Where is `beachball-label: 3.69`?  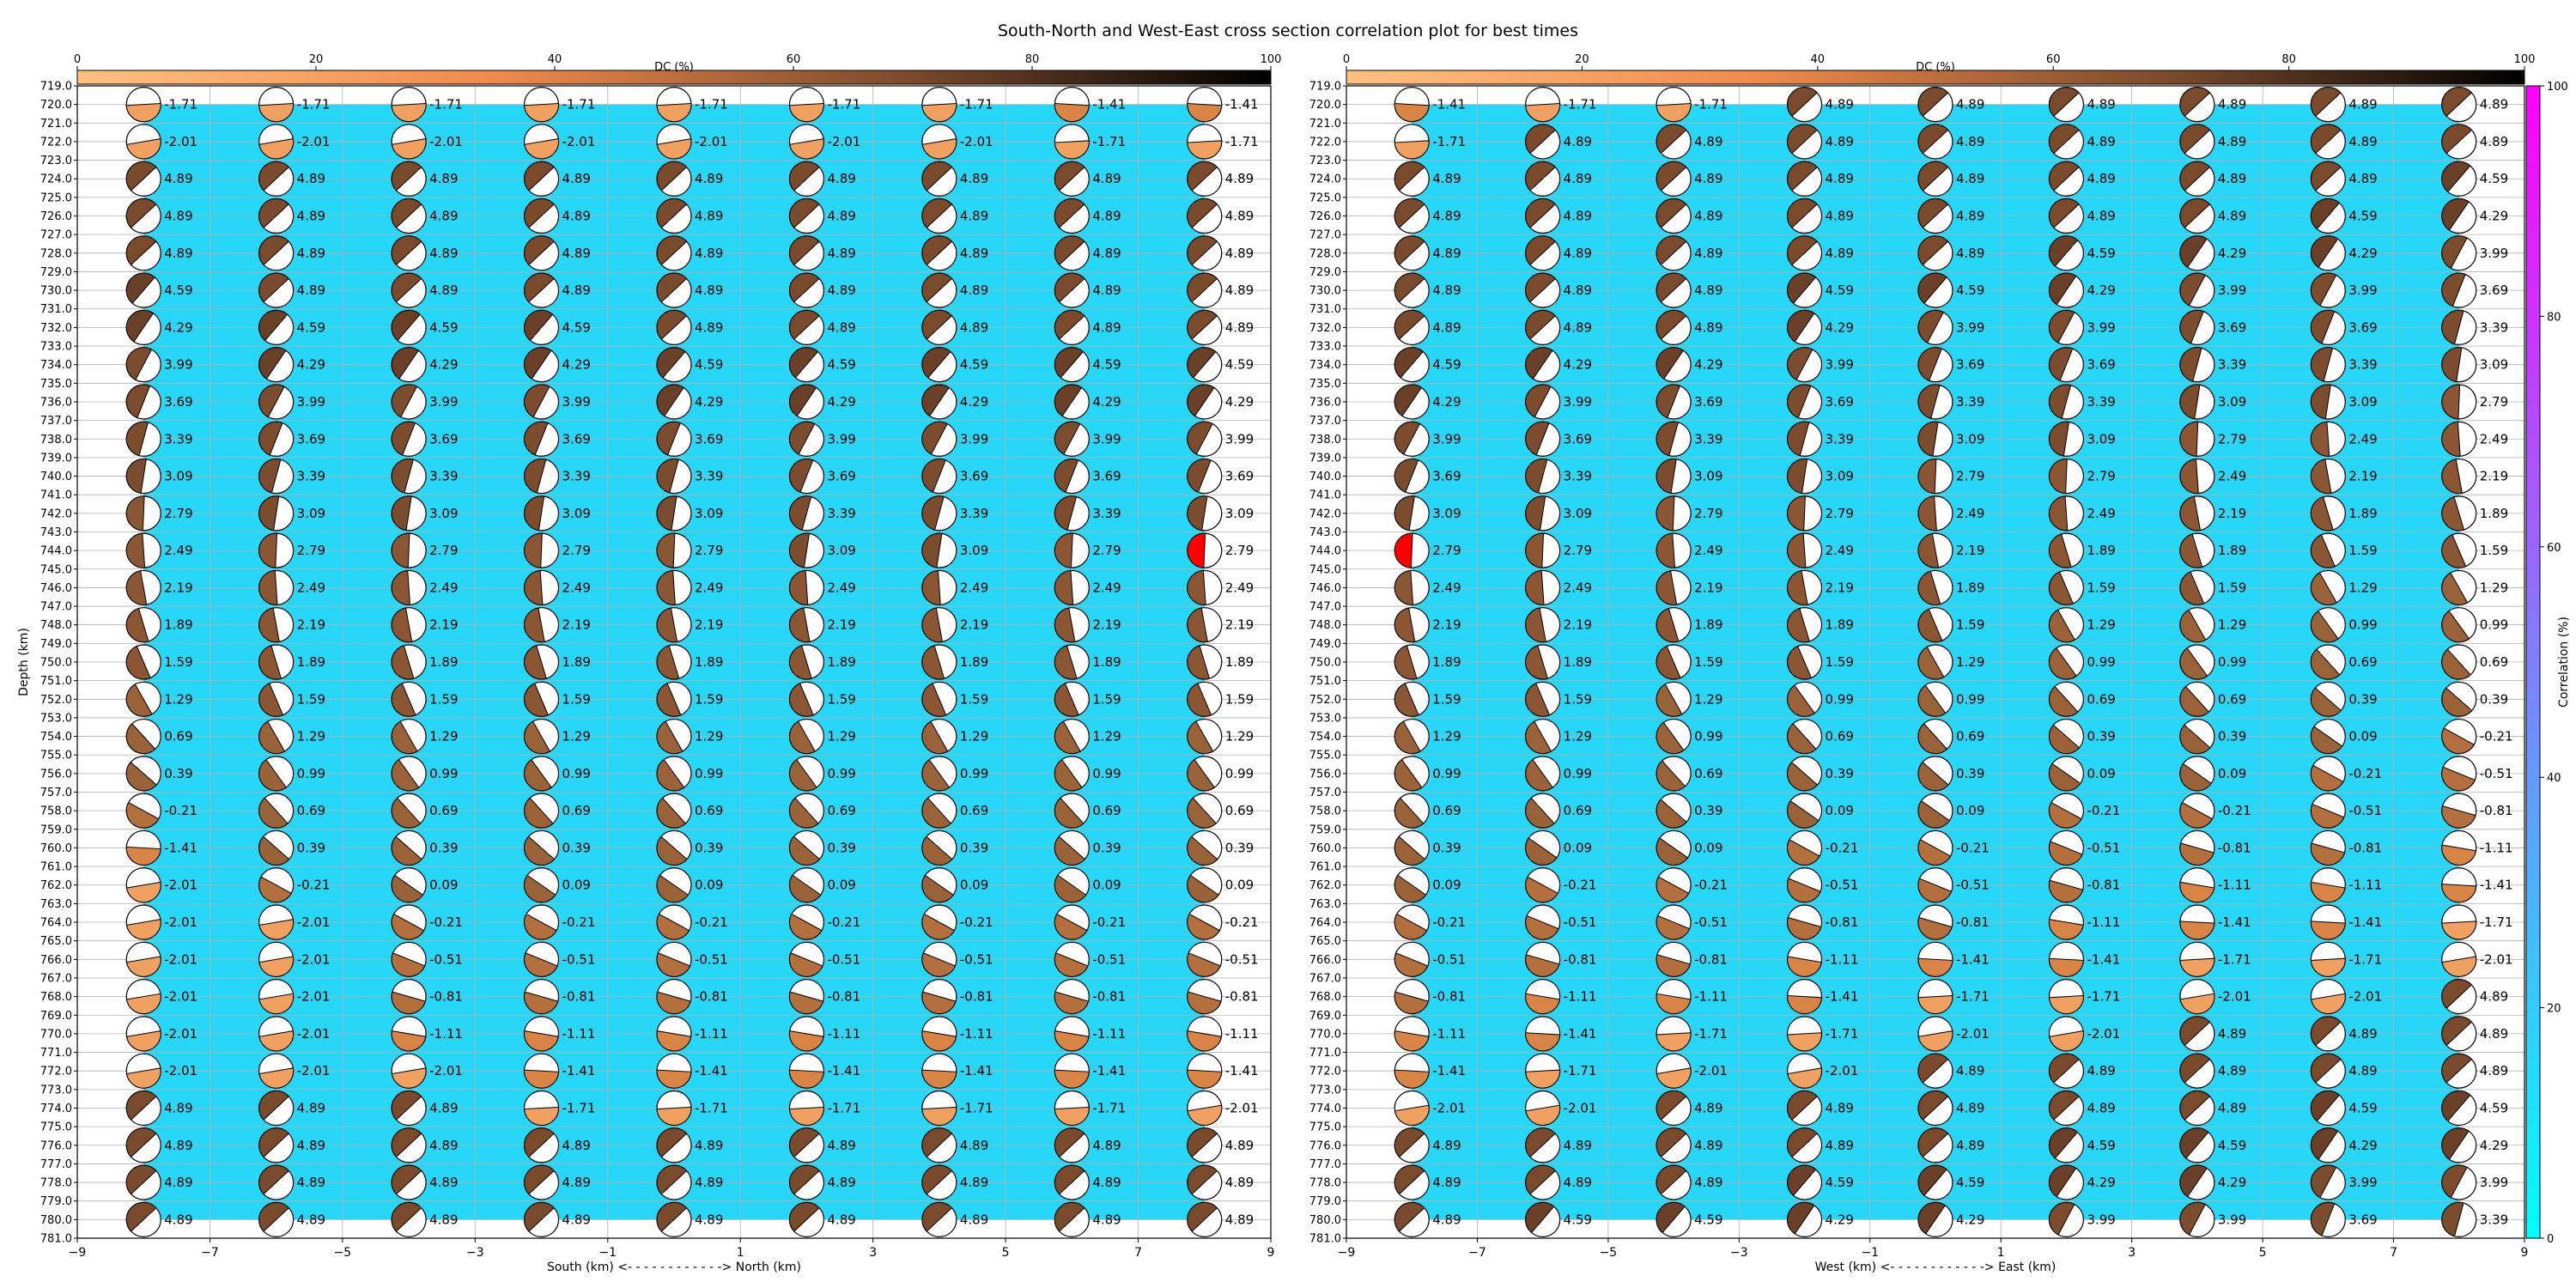 beachball-label: 3.69 is located at coordinates (709, 439).